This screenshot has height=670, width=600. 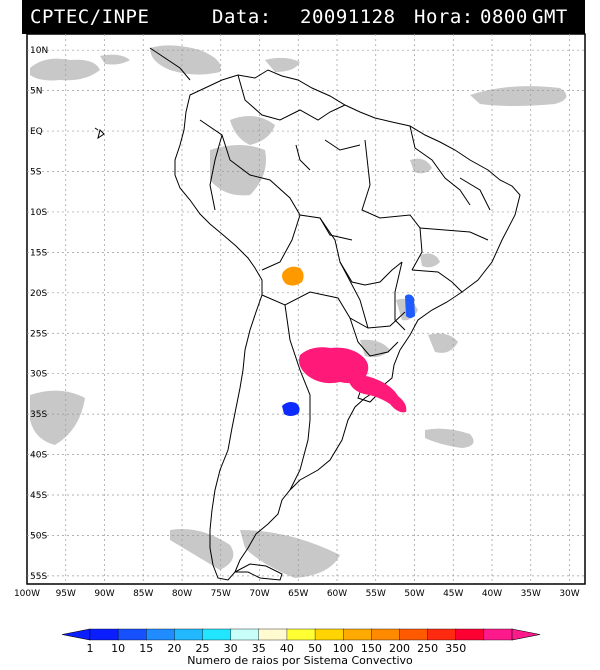 I want to click on lat-label: 5N, so click(x=36, y=92).